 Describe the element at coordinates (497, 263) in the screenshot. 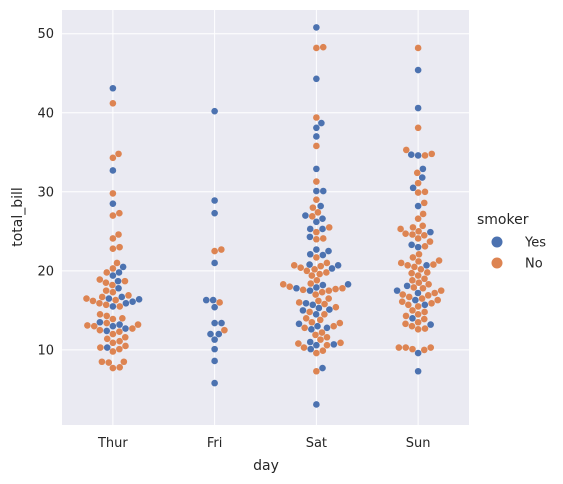

I see `legend-marker-no` at that location.